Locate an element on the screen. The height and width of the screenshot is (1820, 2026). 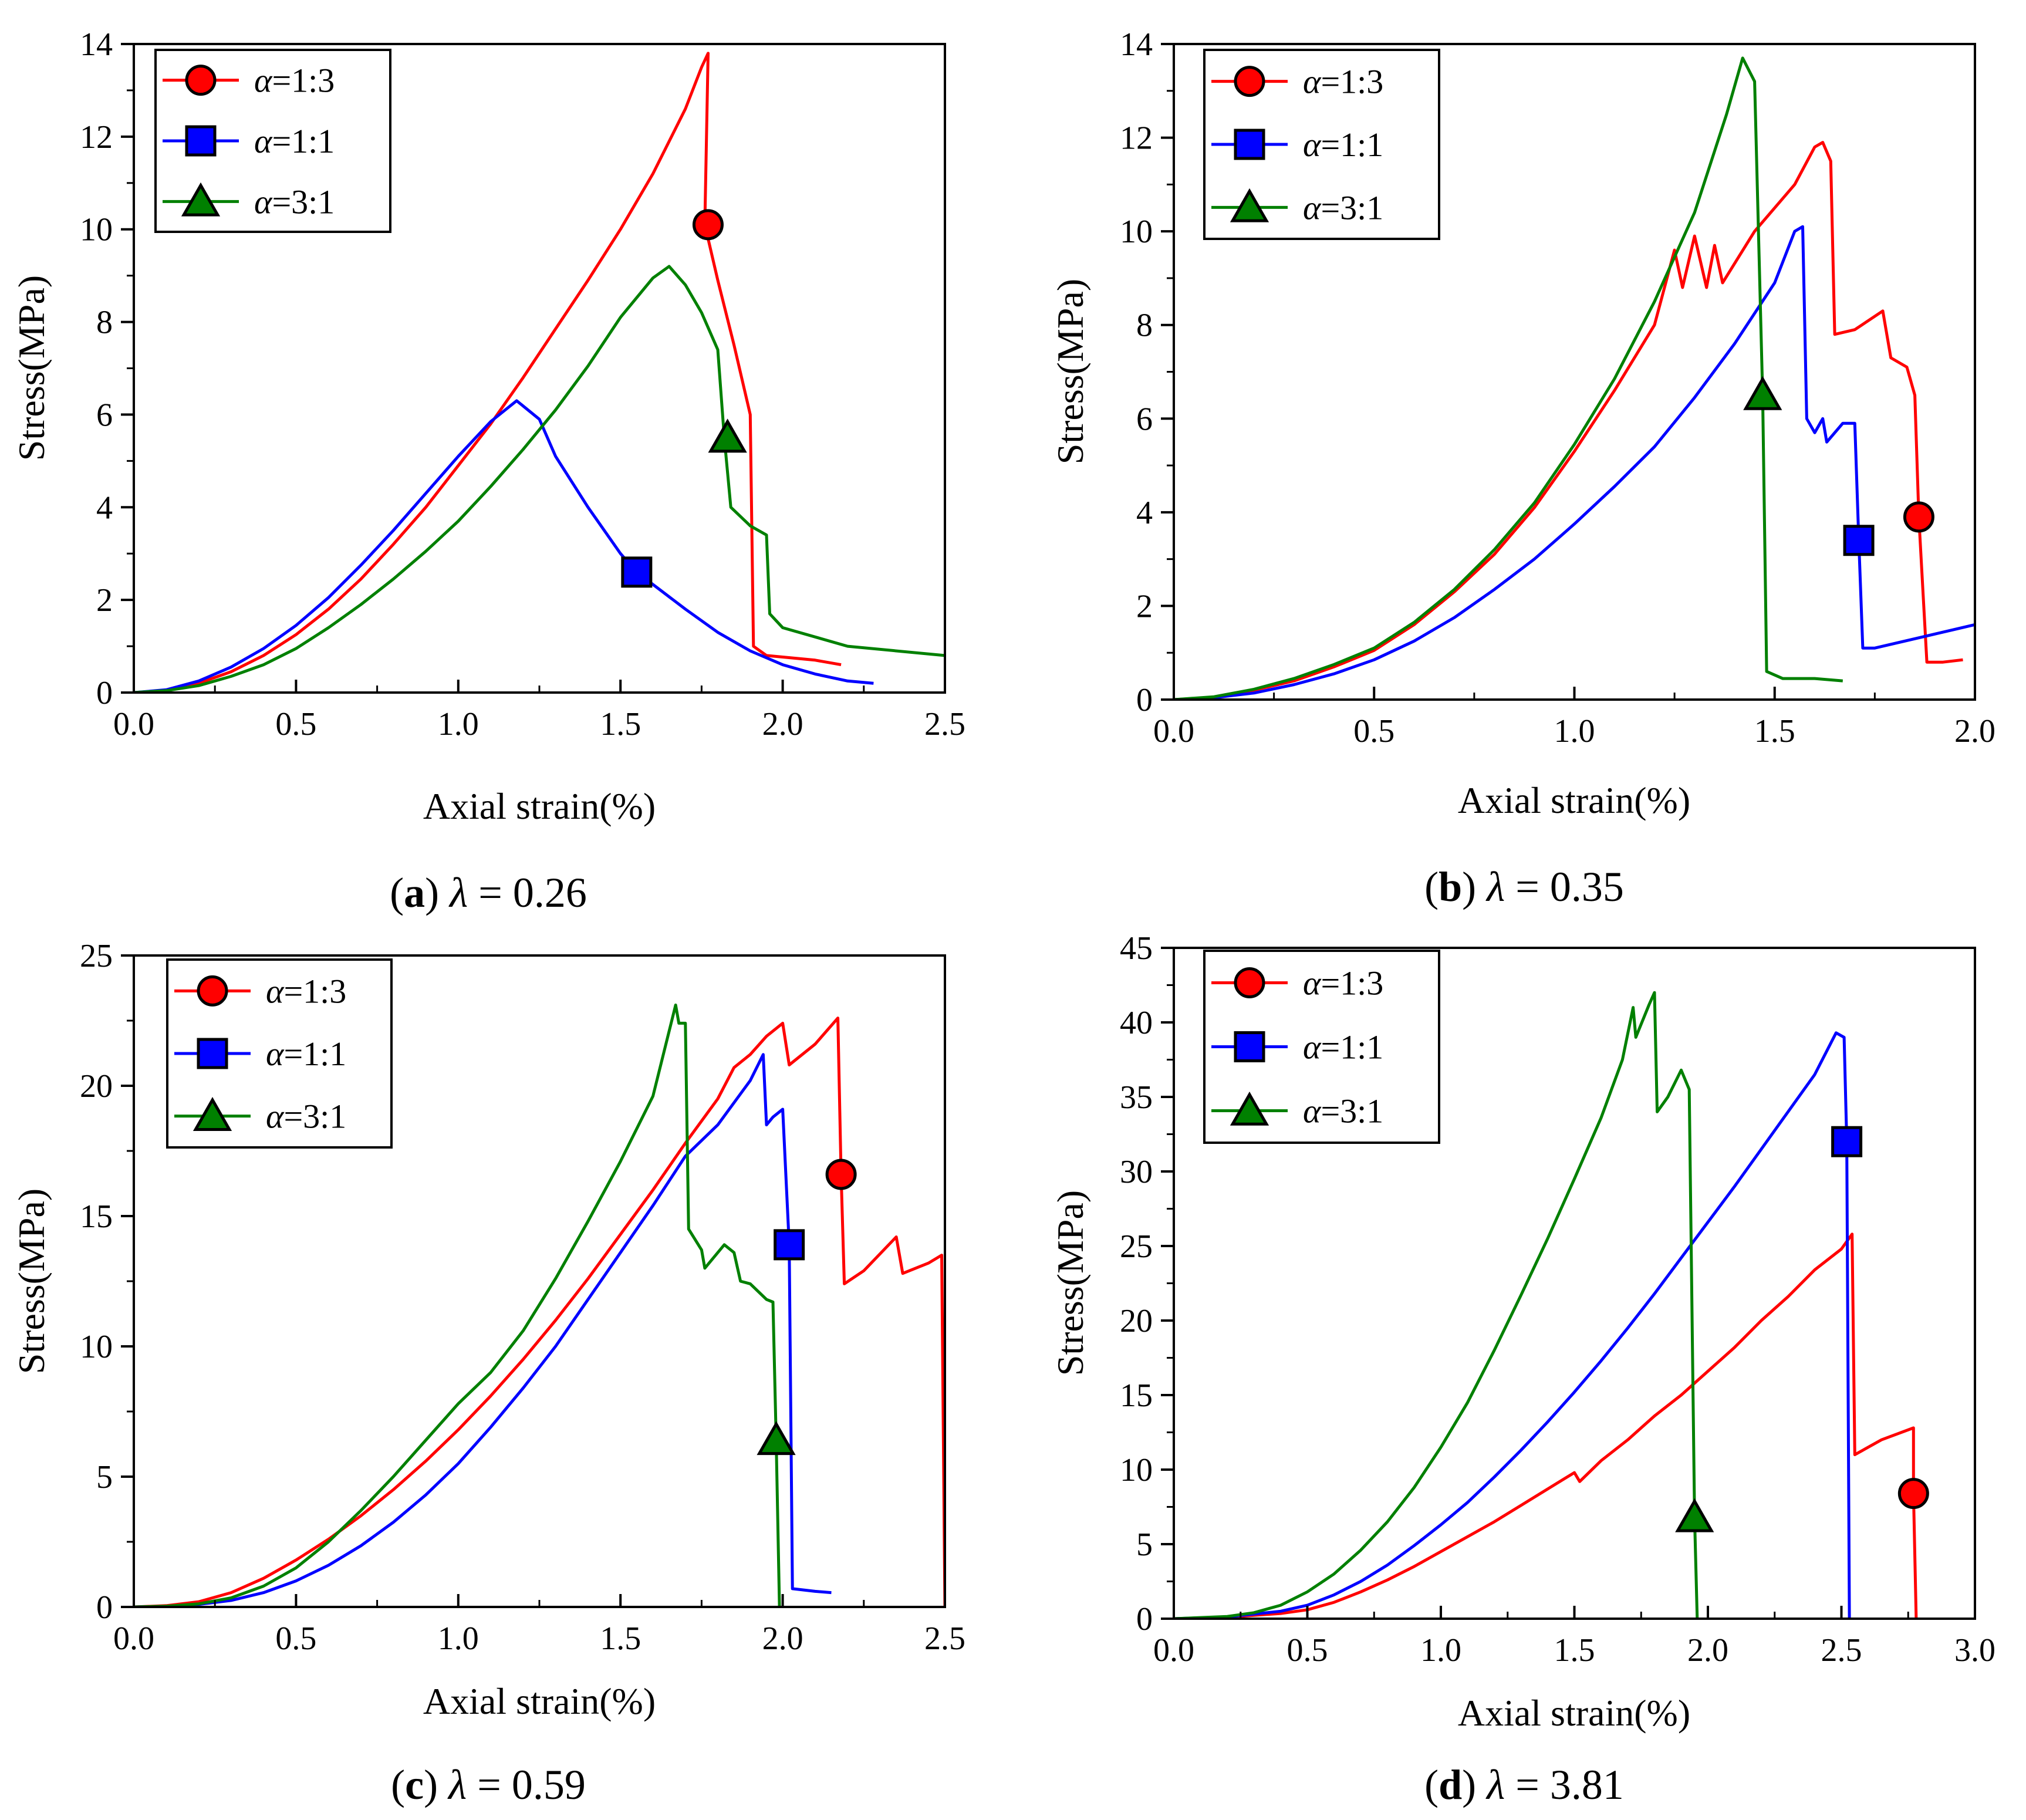
panel-c-legend: α=1:3α=1:1α=3:1 is located at coordinates (279, 1053).